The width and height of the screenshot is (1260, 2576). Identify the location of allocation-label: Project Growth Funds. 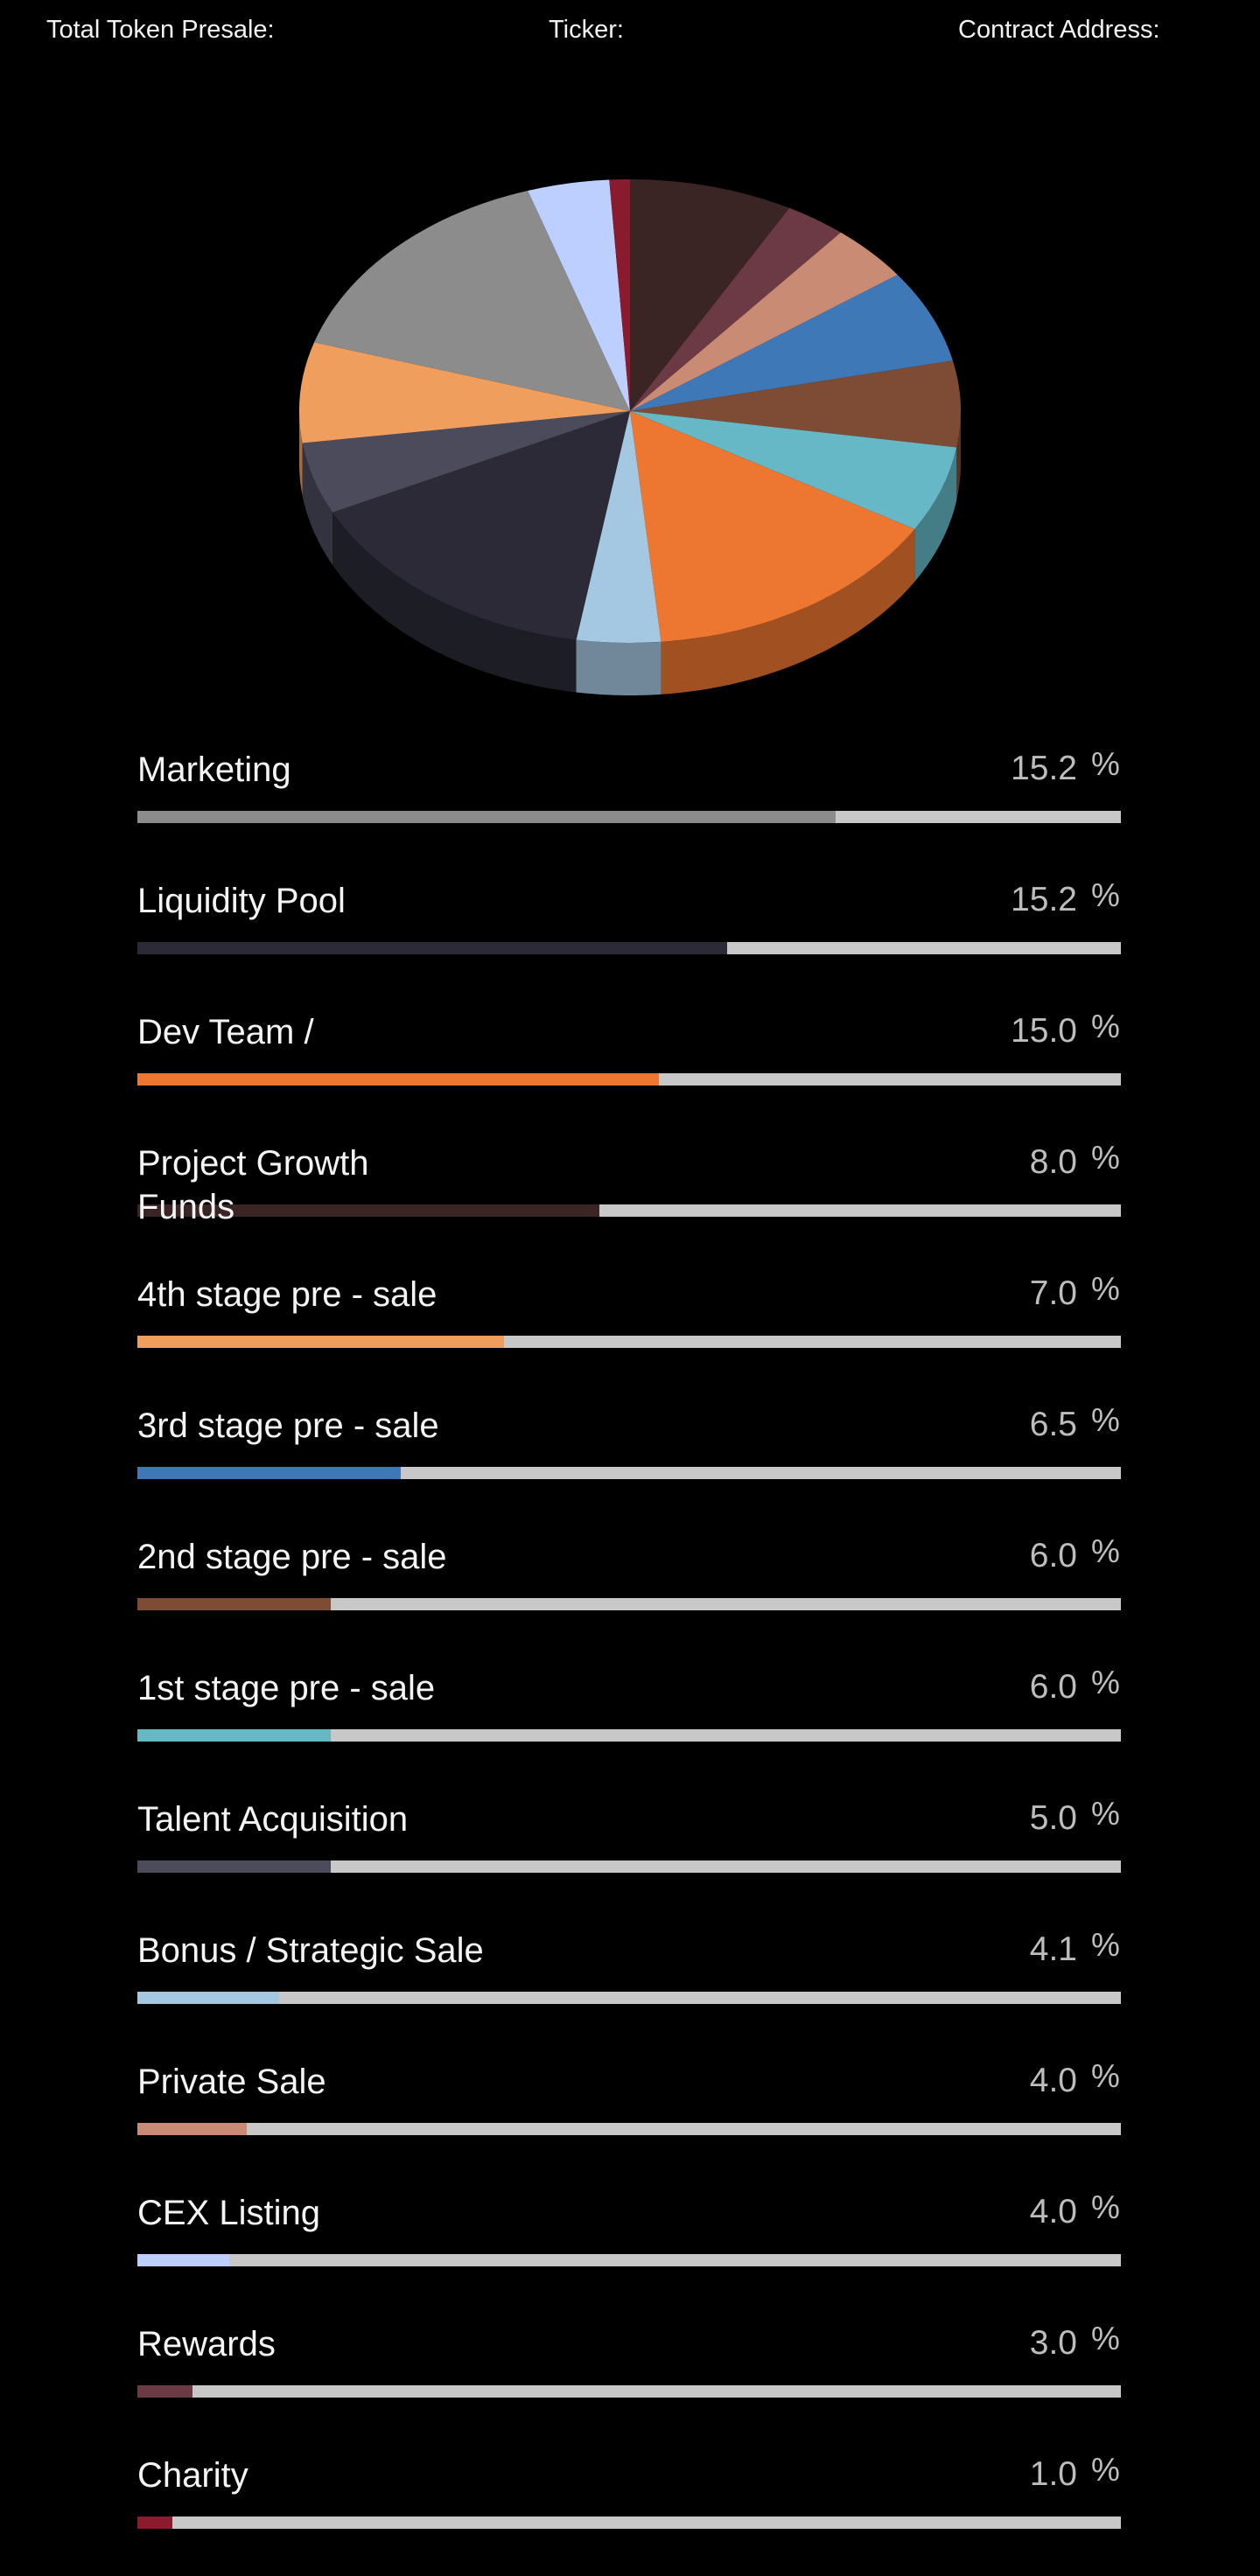
(253, 1185).